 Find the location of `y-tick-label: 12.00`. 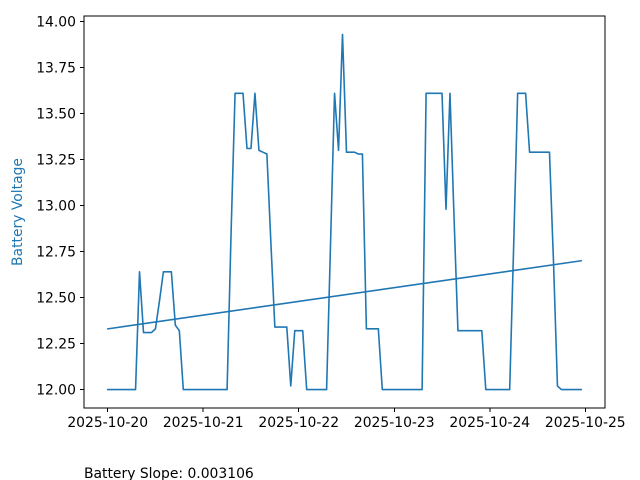

y-tick-label: 12.00 is located at coordinates (56, 391).